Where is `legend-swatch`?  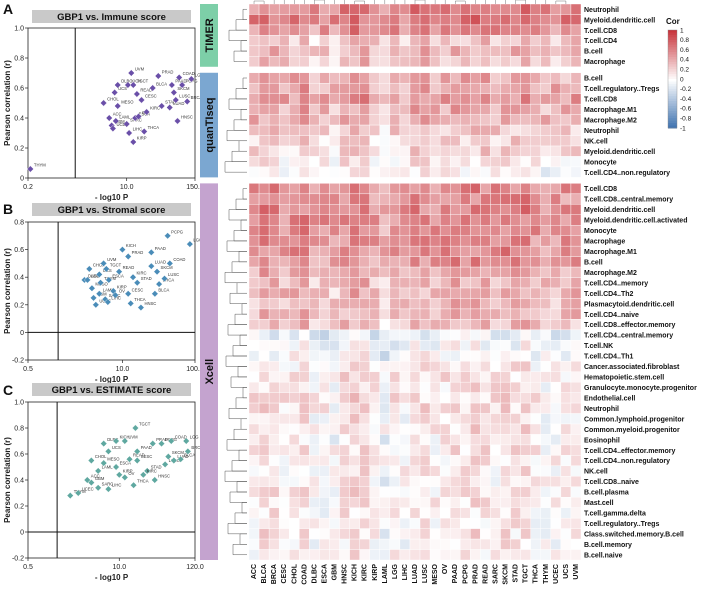 legend-swatch is located at coordinates (672, 127).